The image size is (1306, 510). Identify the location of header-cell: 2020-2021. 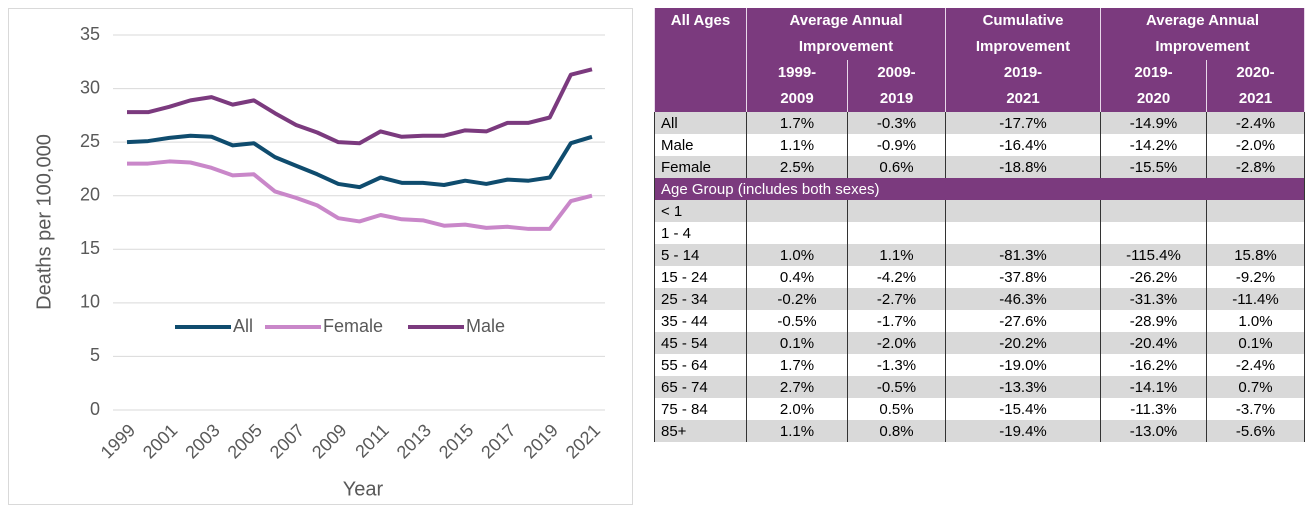
(1255, 86).